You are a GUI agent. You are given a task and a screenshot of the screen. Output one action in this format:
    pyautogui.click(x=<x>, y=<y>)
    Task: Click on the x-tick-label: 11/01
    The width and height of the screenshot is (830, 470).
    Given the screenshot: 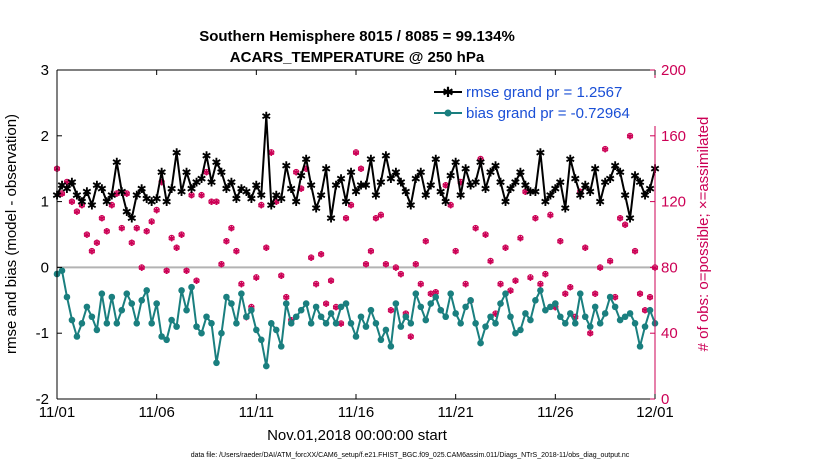 What is the action you would take?
    pyautogui.click(x=57, y=412)
    